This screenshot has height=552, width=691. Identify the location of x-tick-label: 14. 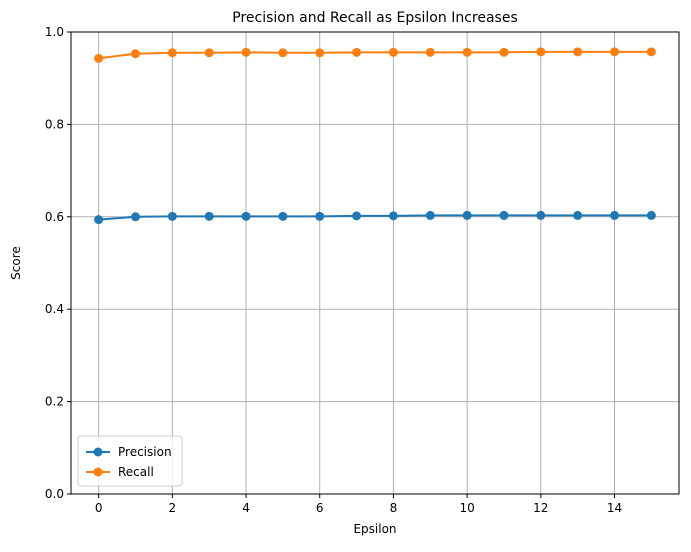
(614, 508).